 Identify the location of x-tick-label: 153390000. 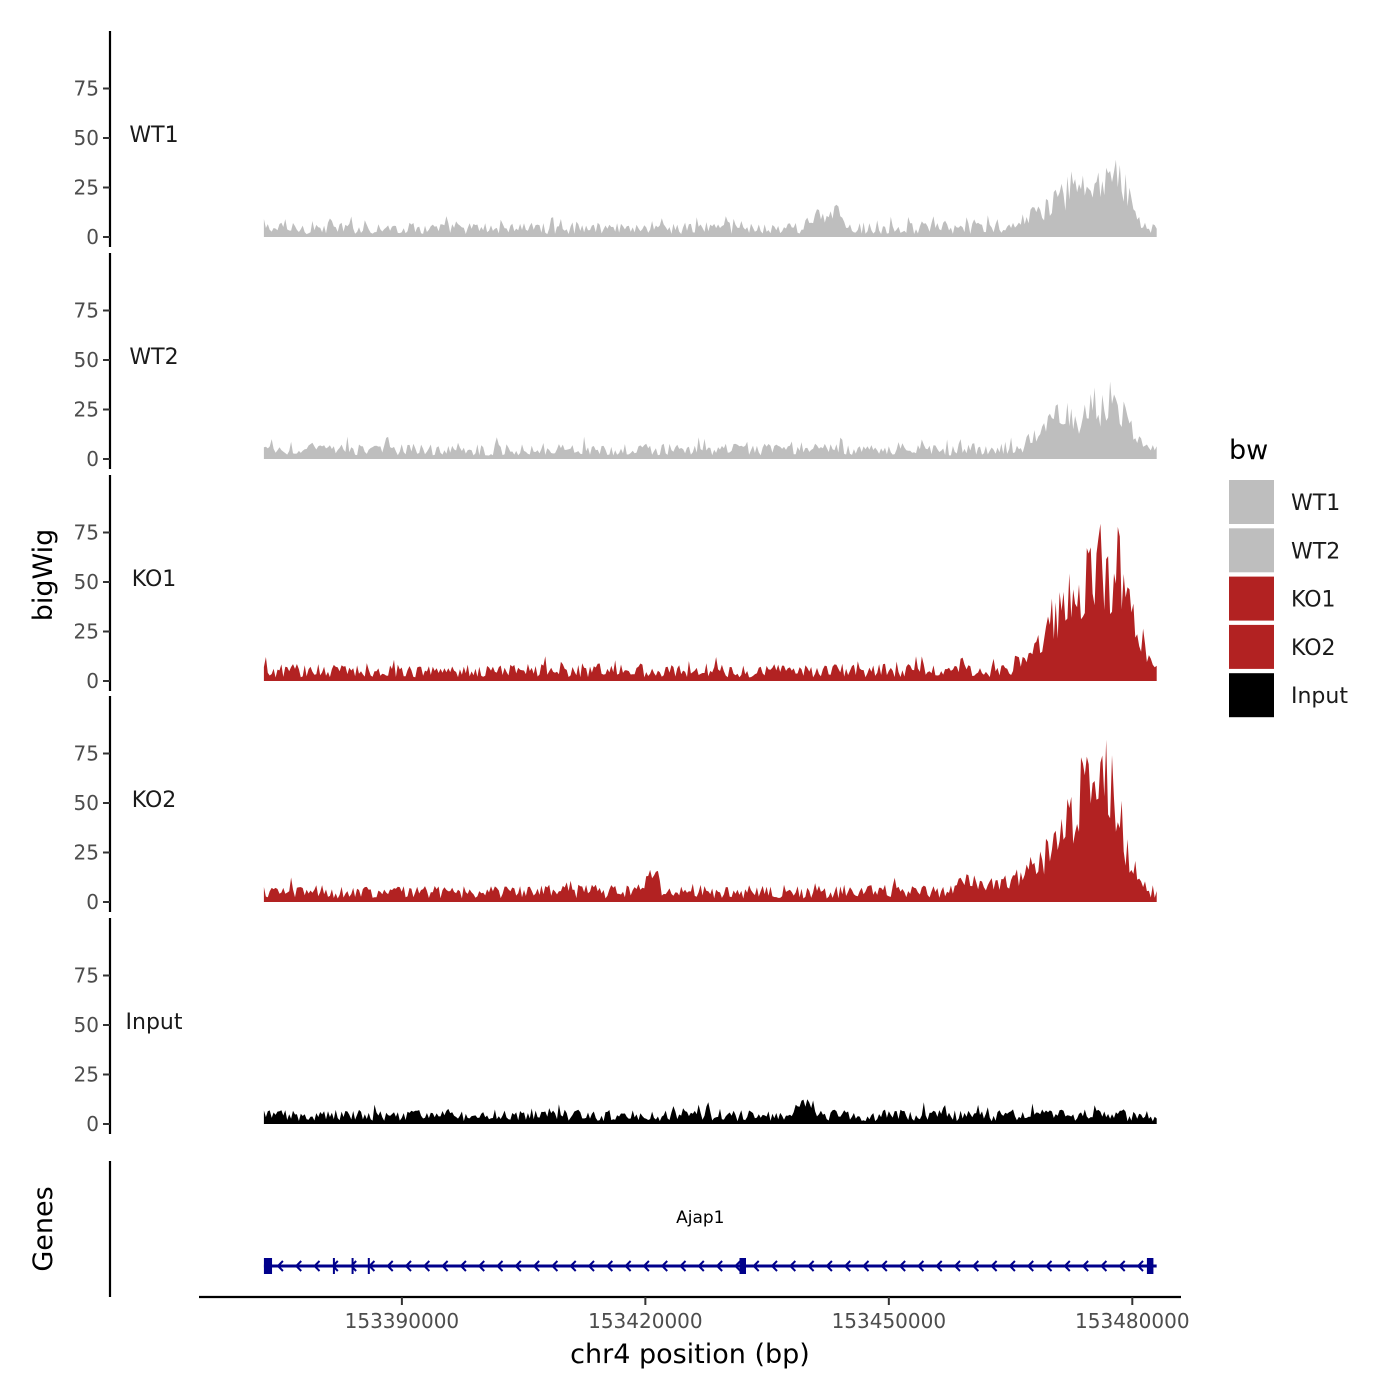
(402, 1321).